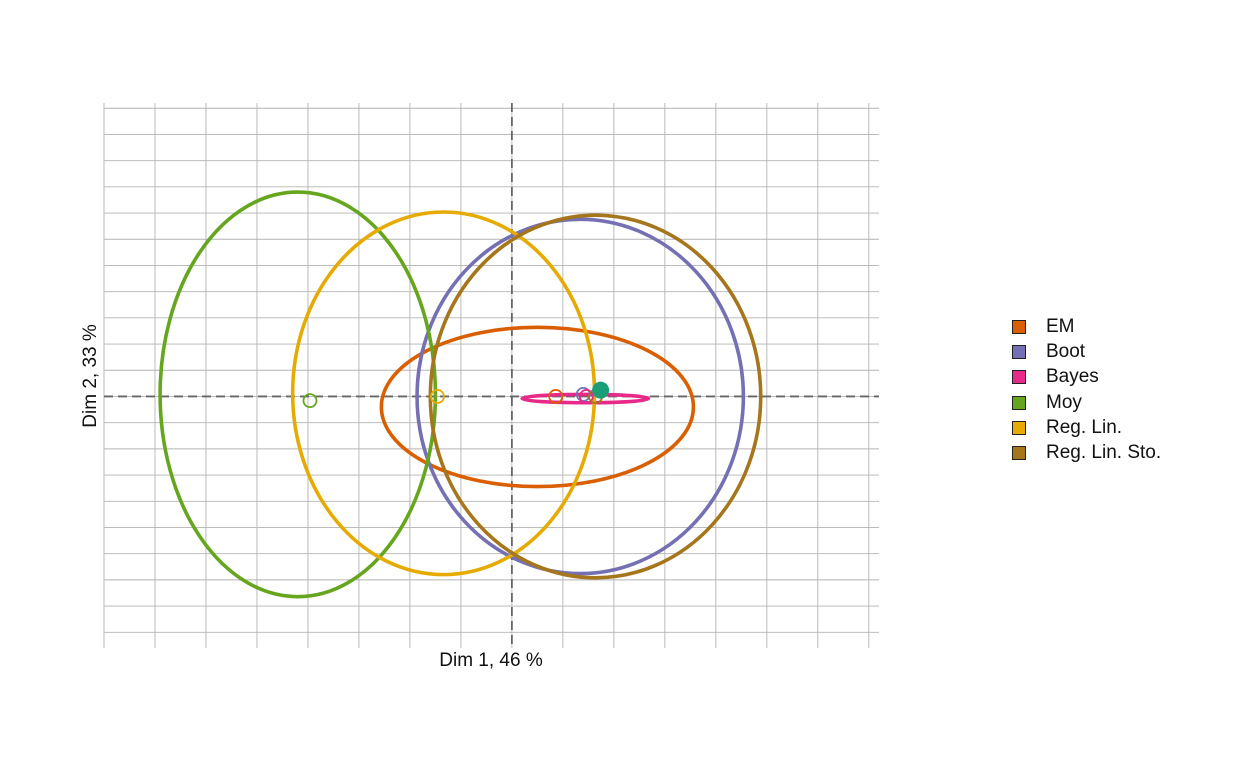  Describe the element at coordinates (1019, 351) in the screenshot. I see `legend-key-boot` at that location.